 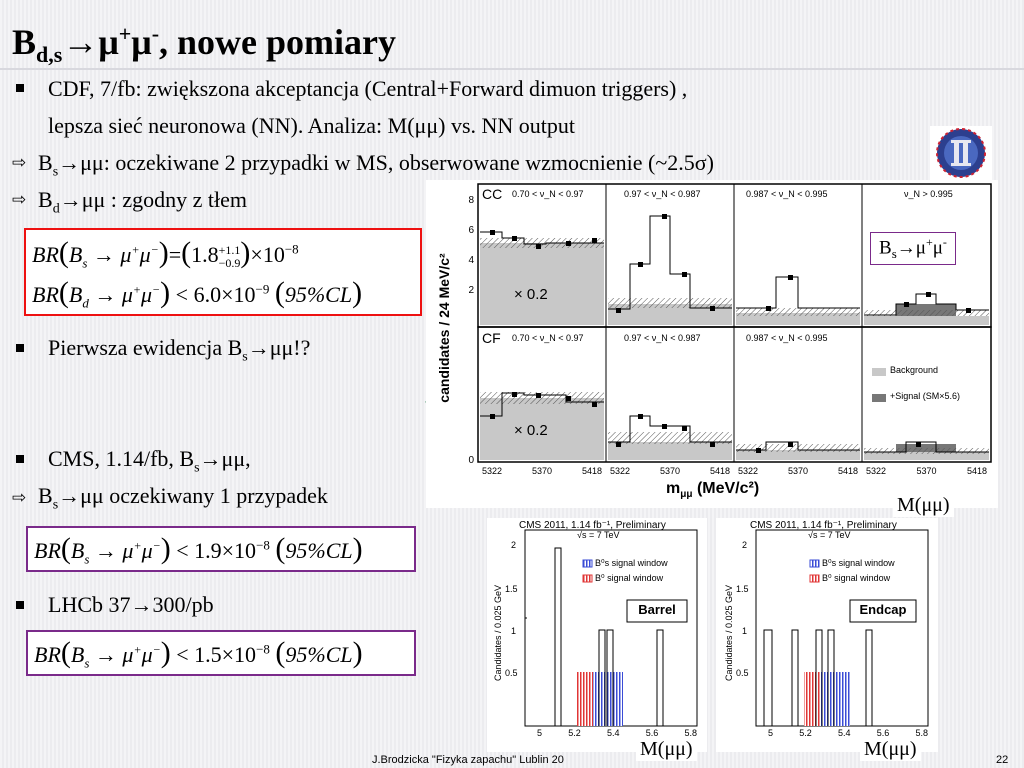 I want to click on cms-endcap-ylabel: Candidates / 0.025 GeV, so click(x=729, y=633).